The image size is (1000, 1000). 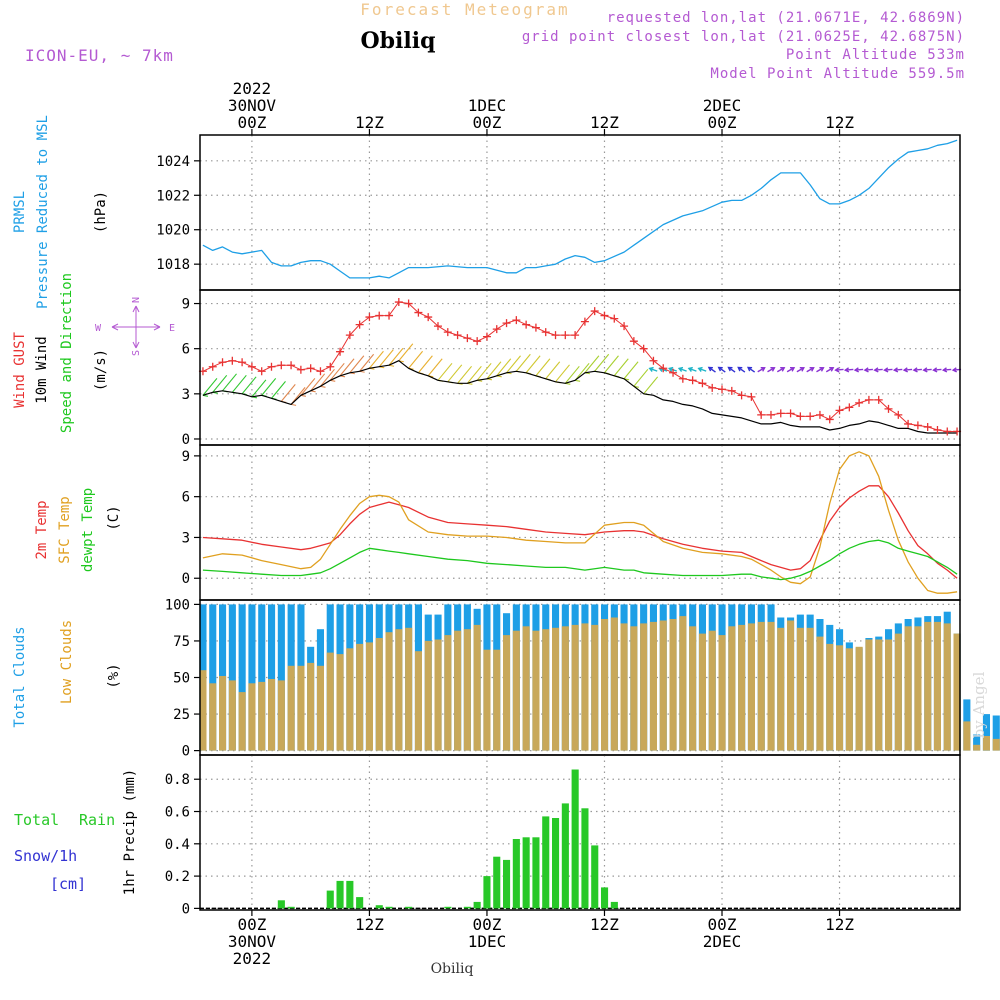 I want to click on top-time-label: 2DEC, so click(x=722, y=105).